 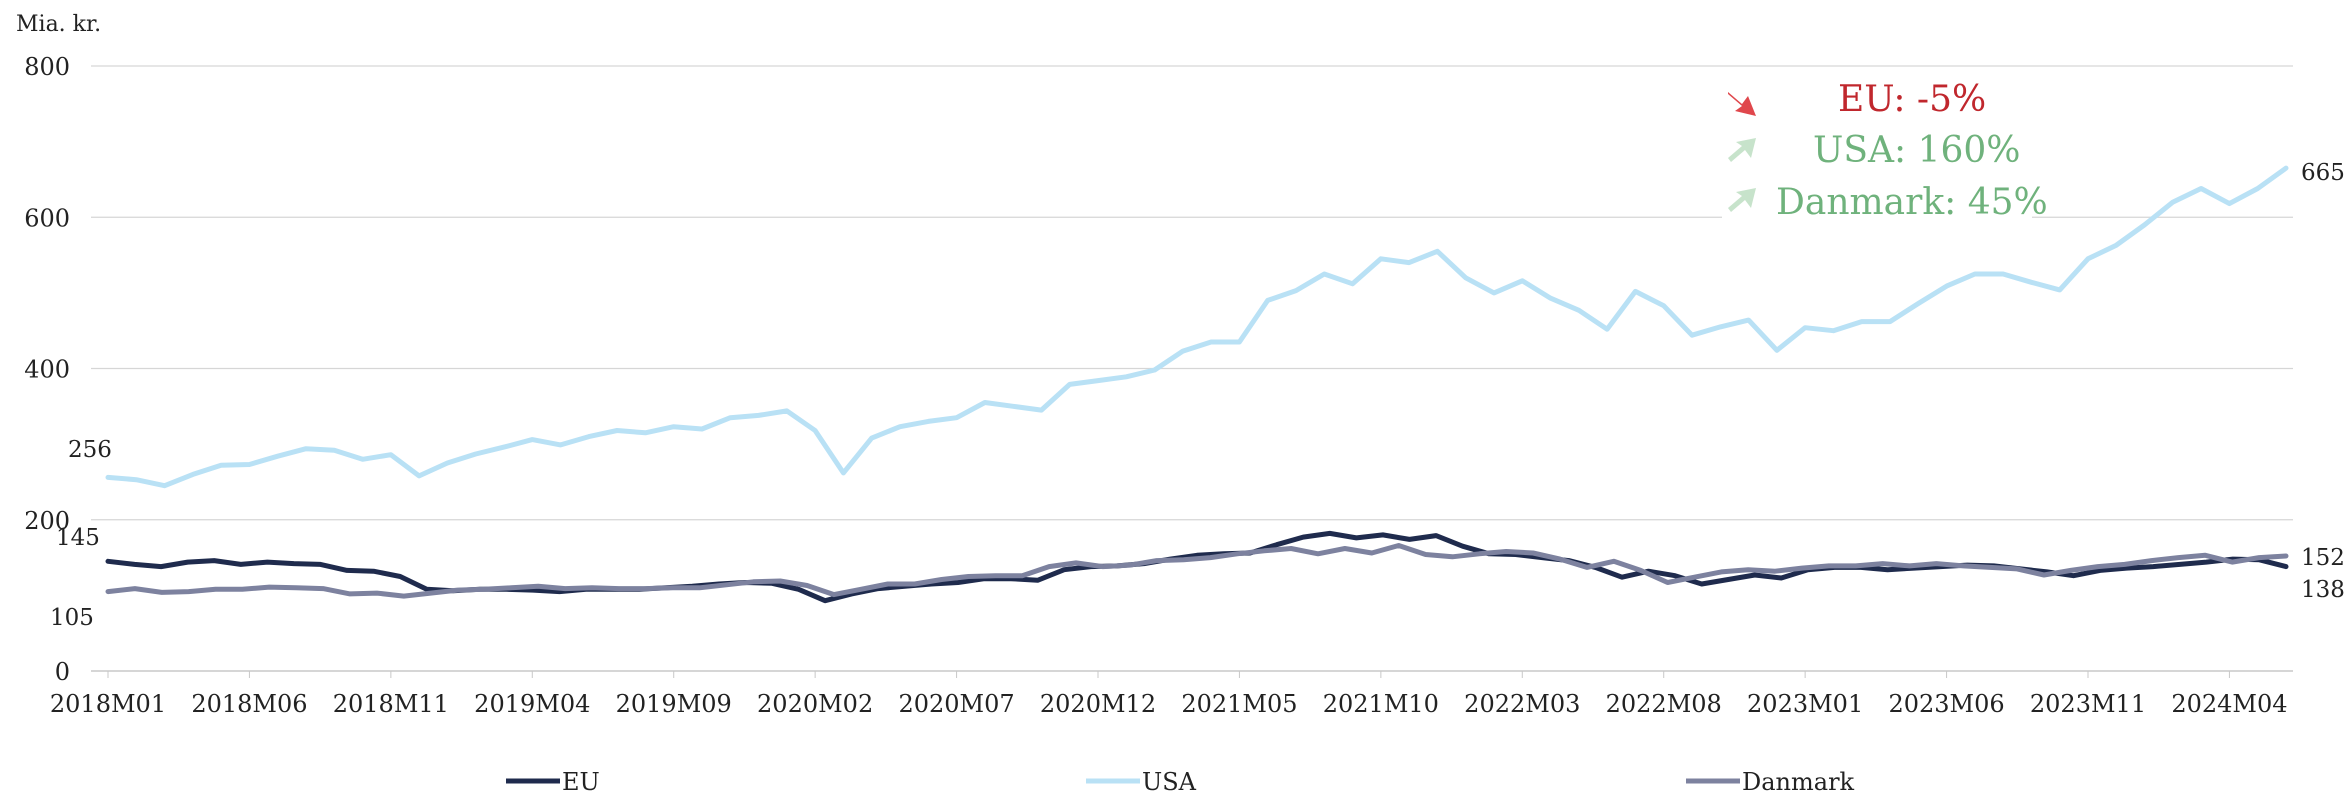 What do you see at coordinates (108, 704) in the screenshot?
I see `x-tick-label: 2018M01` at bounding box center [108, 704].